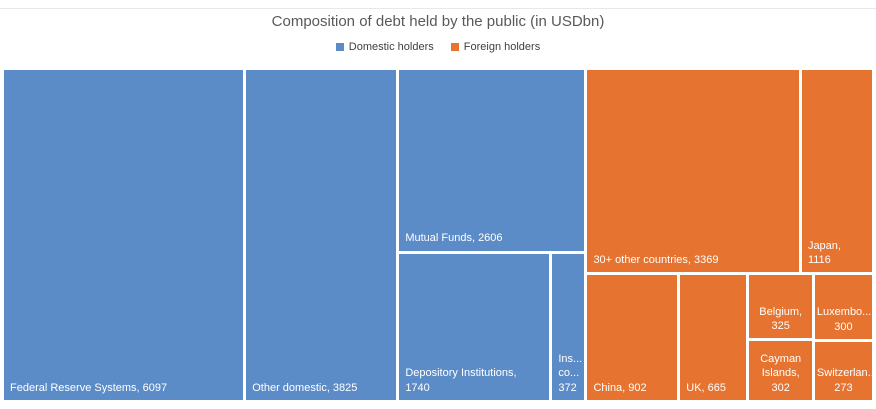 The height and width of the screenshot is (409, 876). I want to click on legend-item-domestic-holders: Domestic holders, so click(384, 47).